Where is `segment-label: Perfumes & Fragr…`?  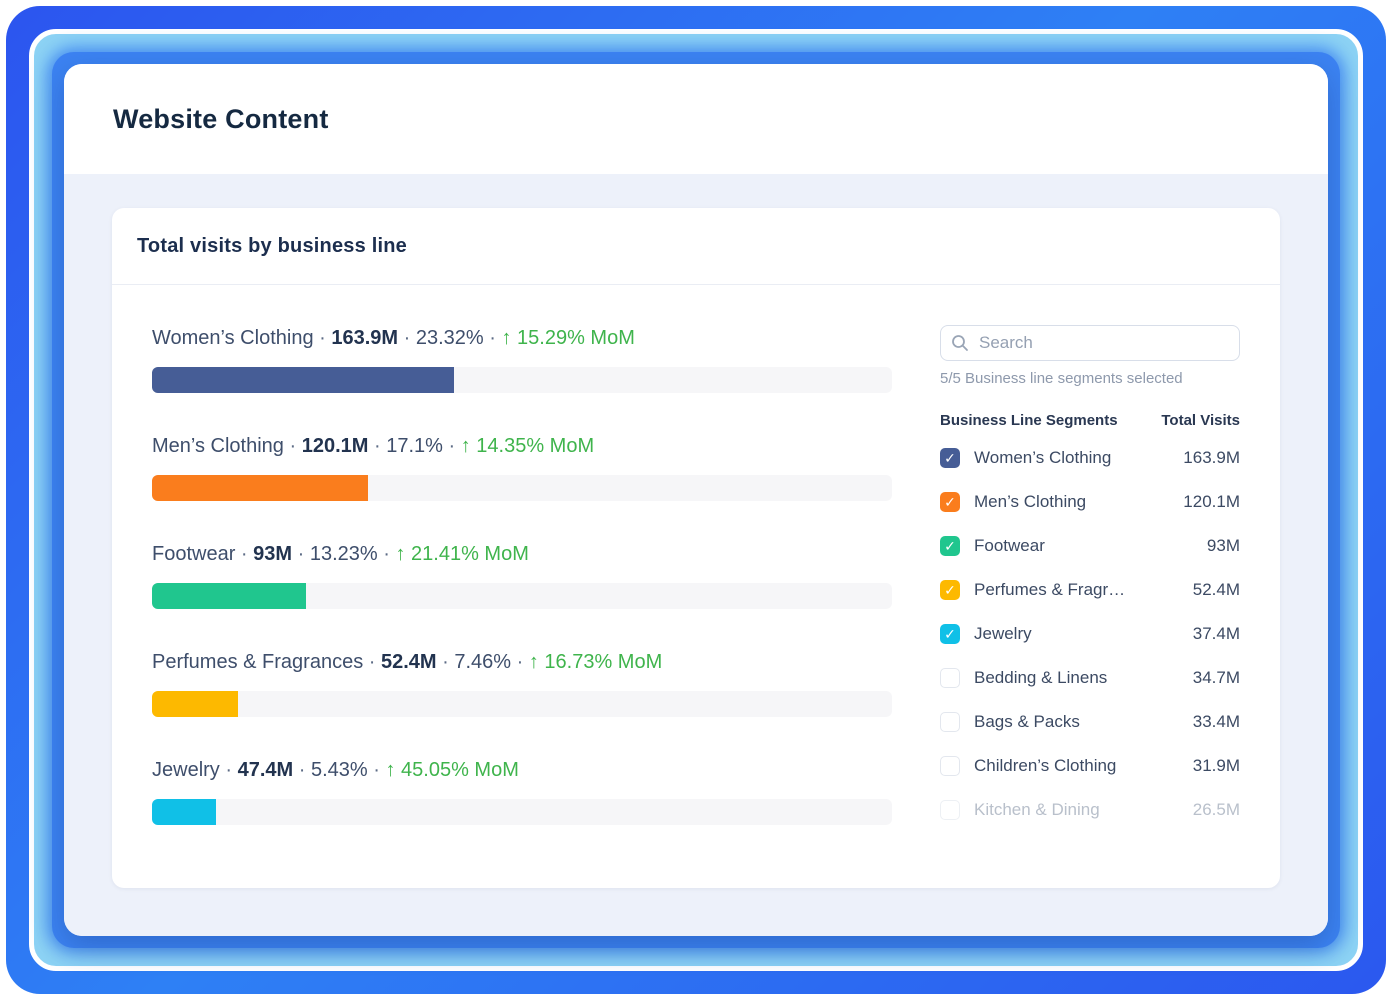
segment-label: Perfumes & Fragr… is located at coordinates (1050, 589).